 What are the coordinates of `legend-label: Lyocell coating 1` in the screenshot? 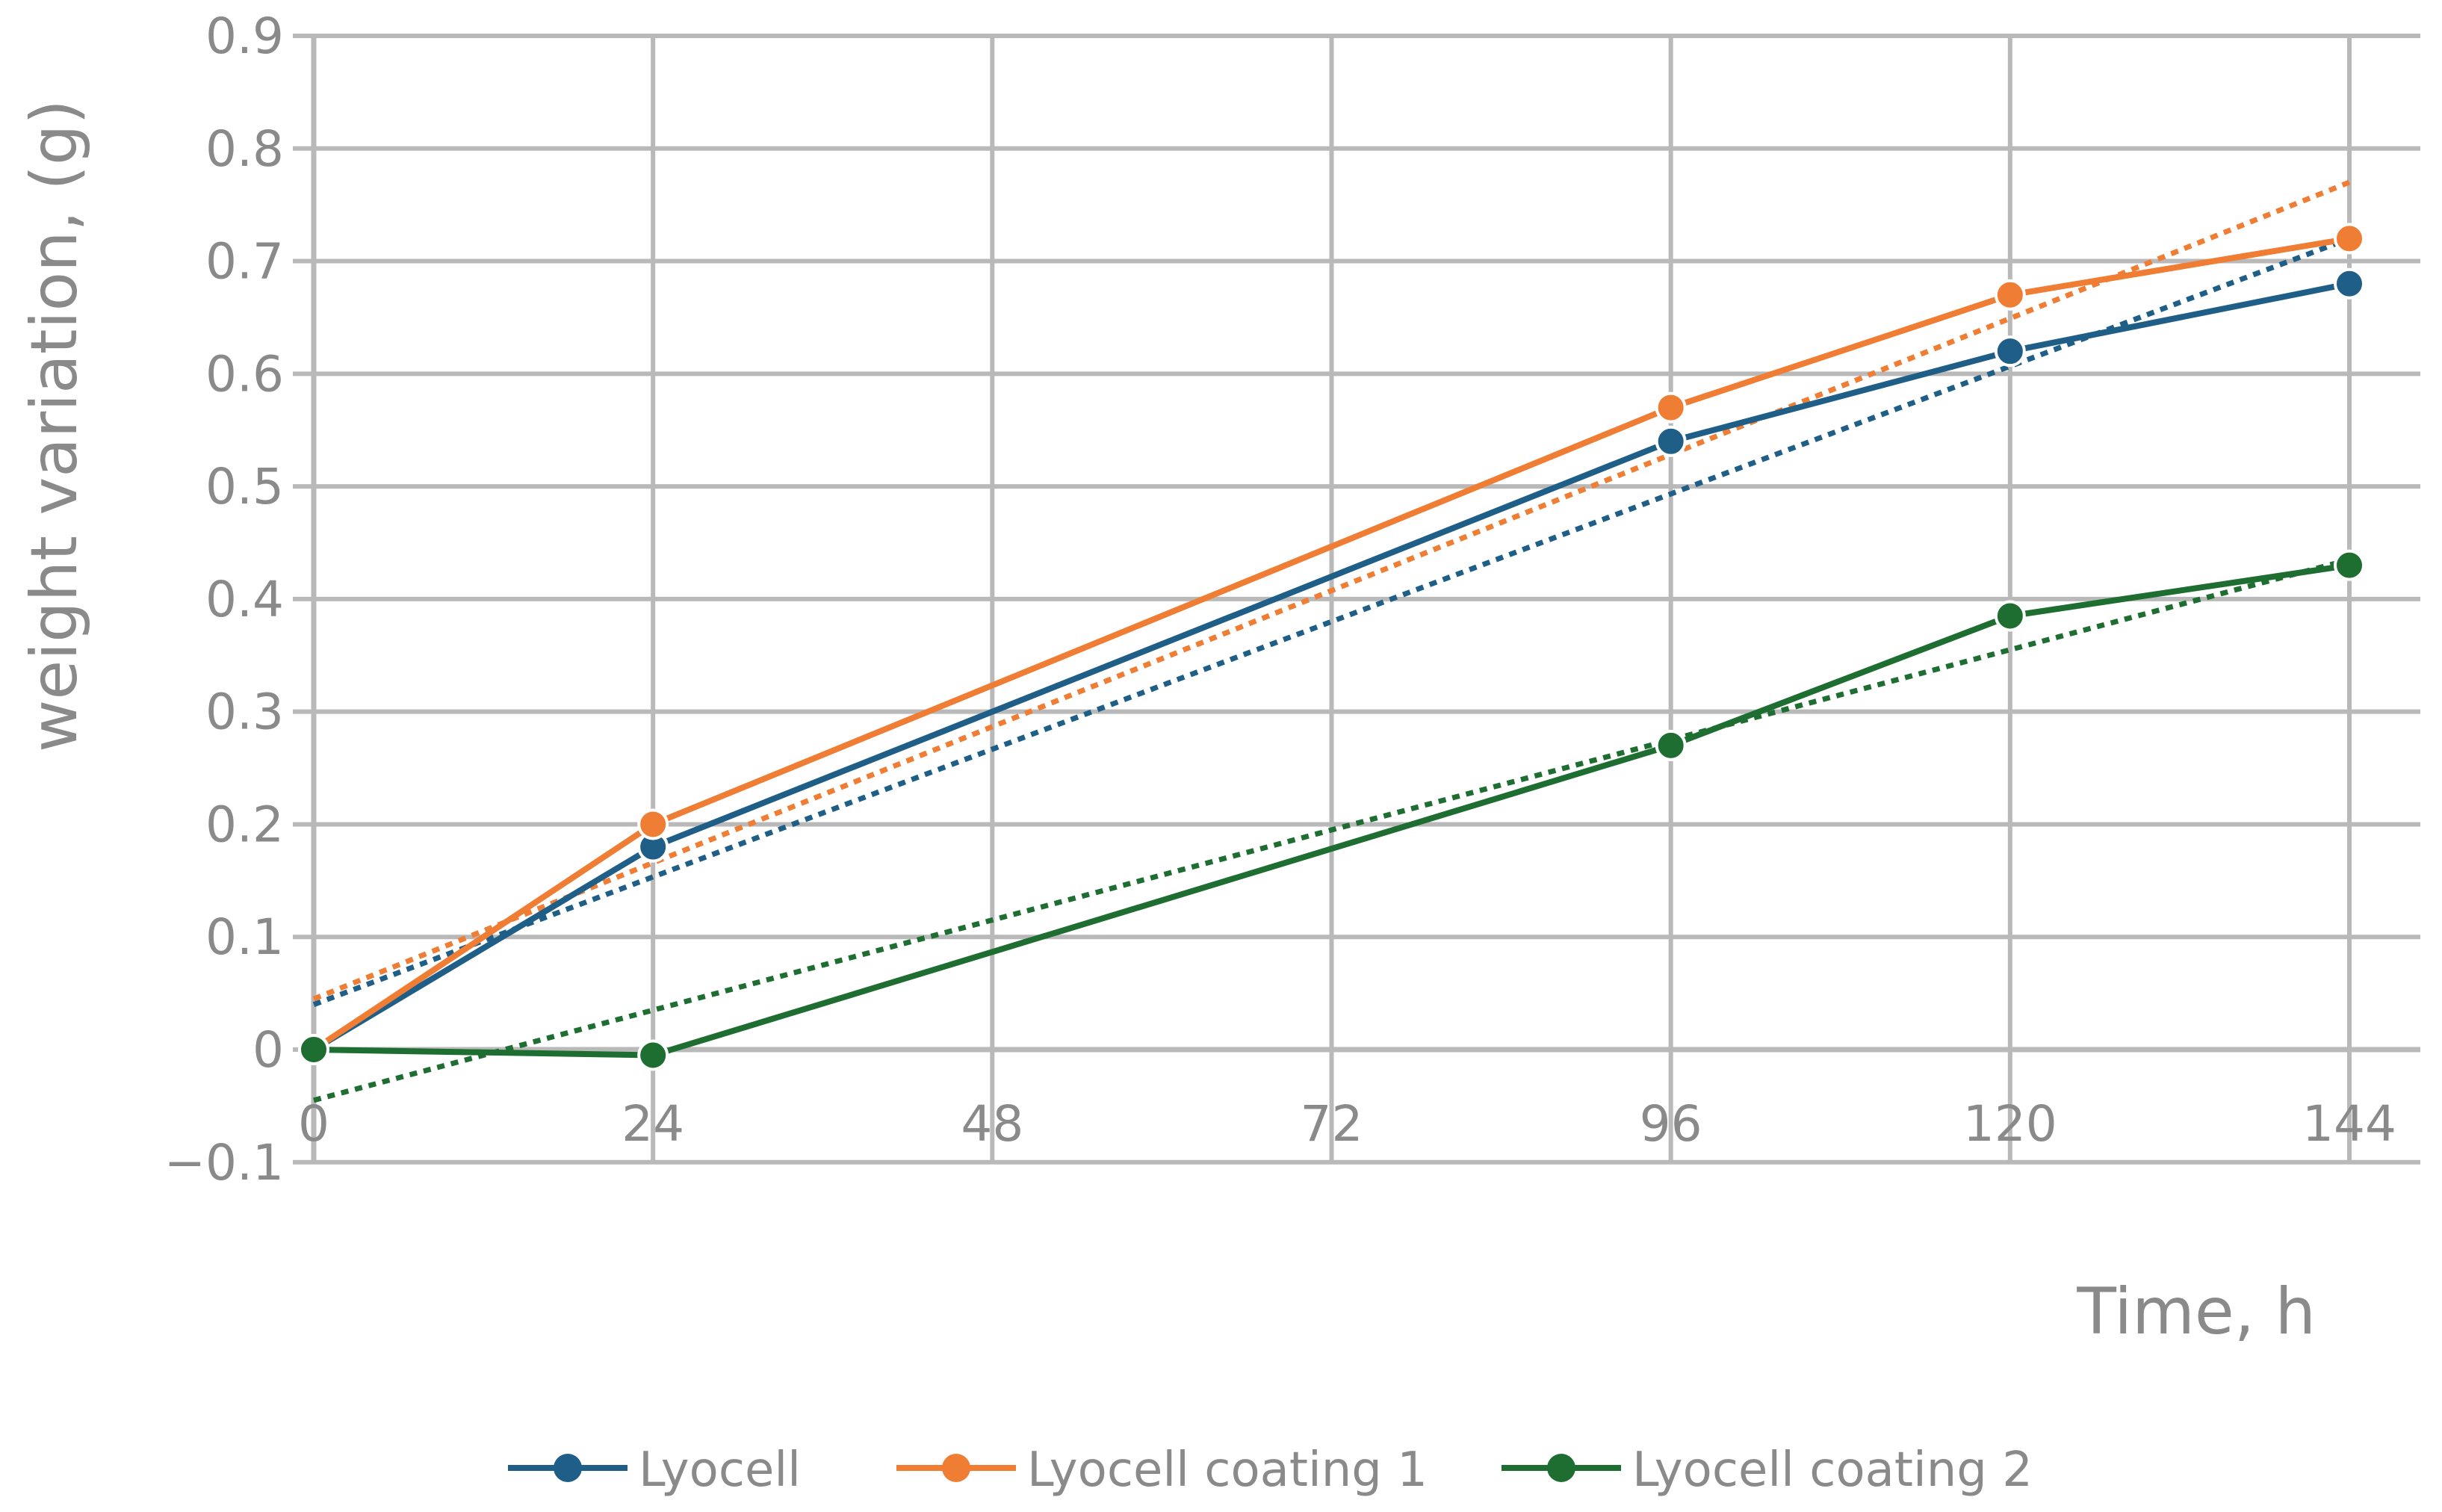 It's located at (1227, 1470).